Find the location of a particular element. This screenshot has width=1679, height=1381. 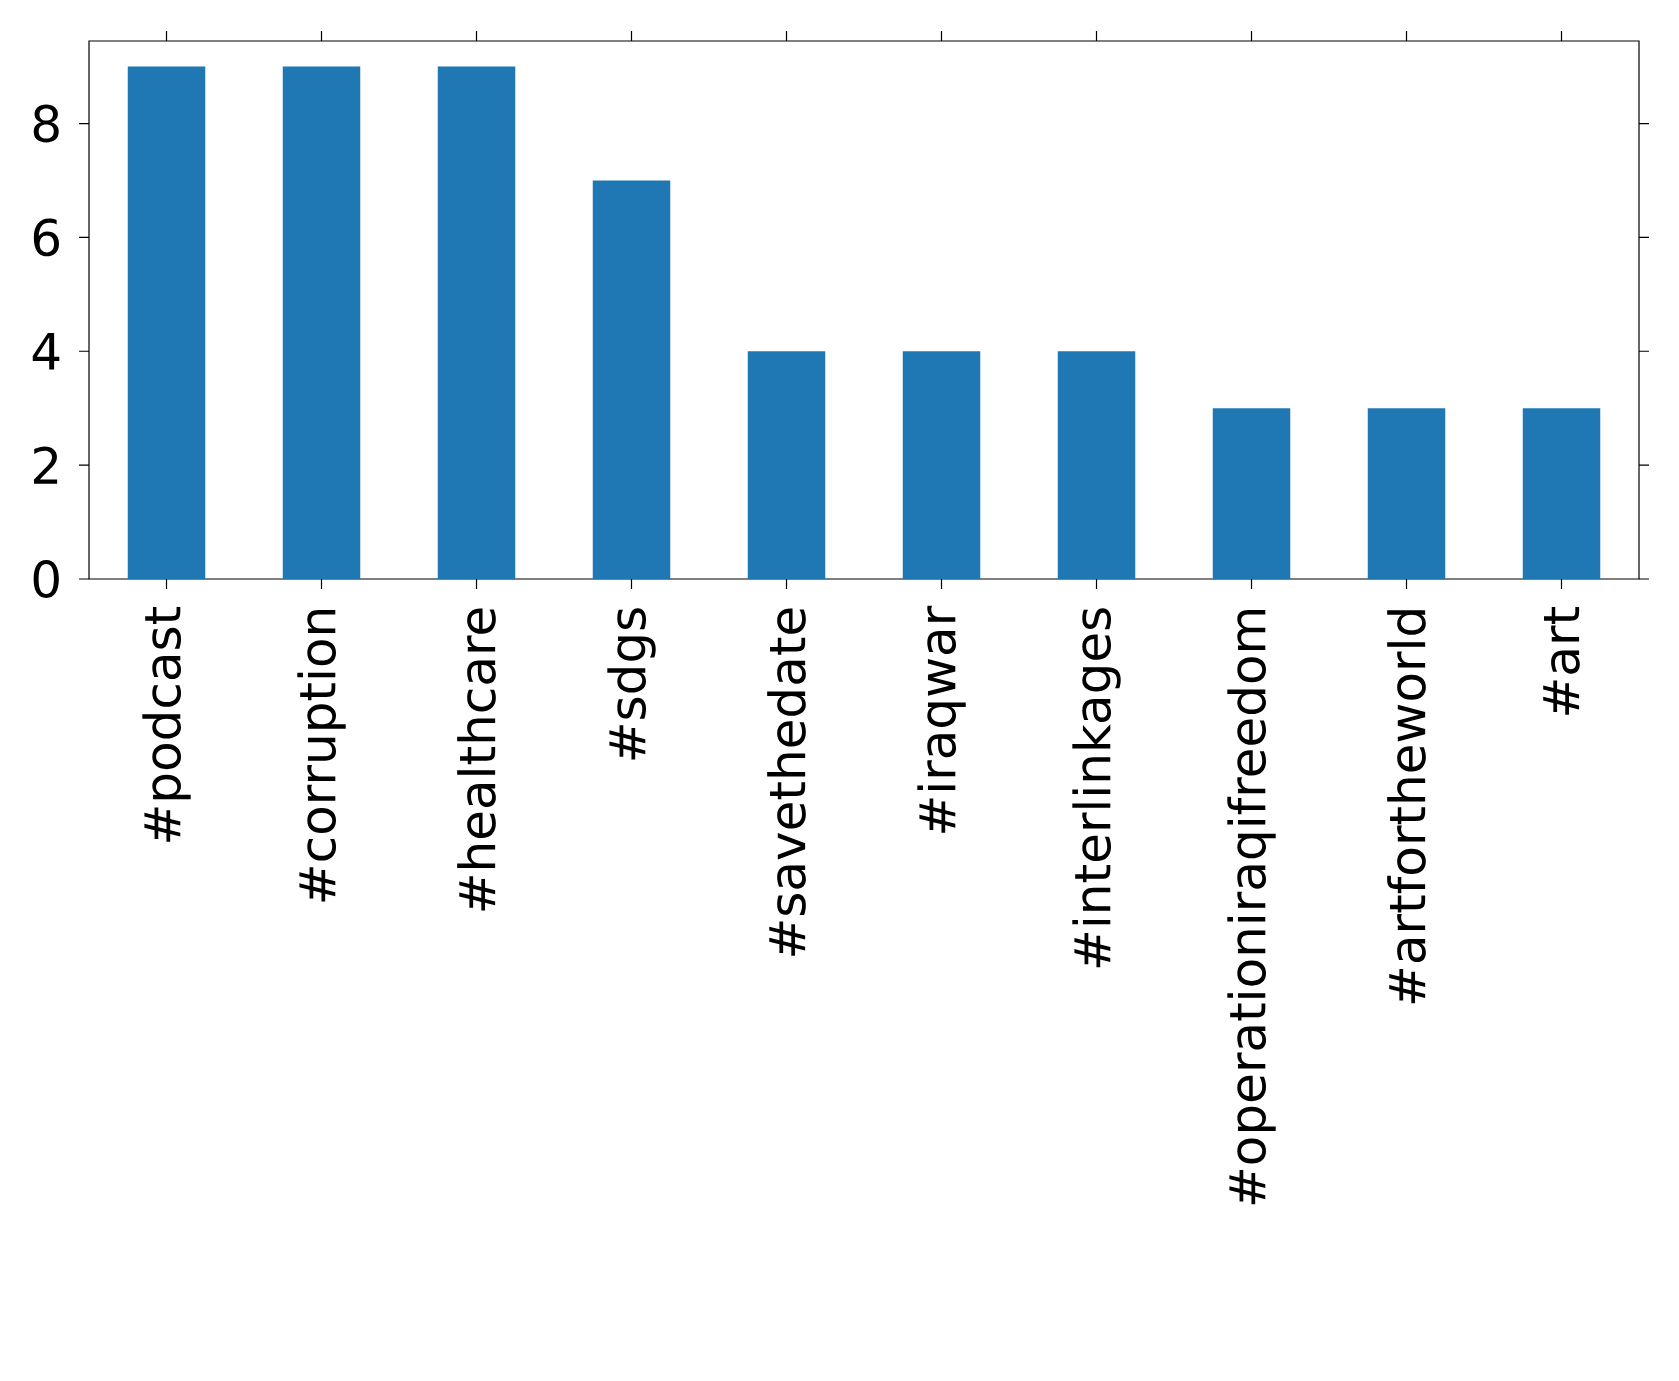

y-tick-label: 8 is located at coordinates (46, 123).